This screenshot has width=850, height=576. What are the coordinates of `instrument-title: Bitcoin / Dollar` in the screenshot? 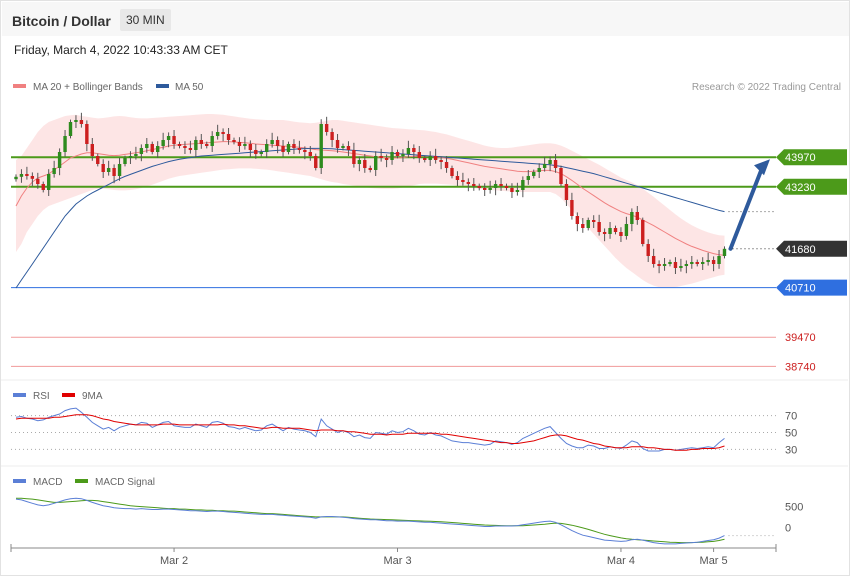 It's located at (61, 21).